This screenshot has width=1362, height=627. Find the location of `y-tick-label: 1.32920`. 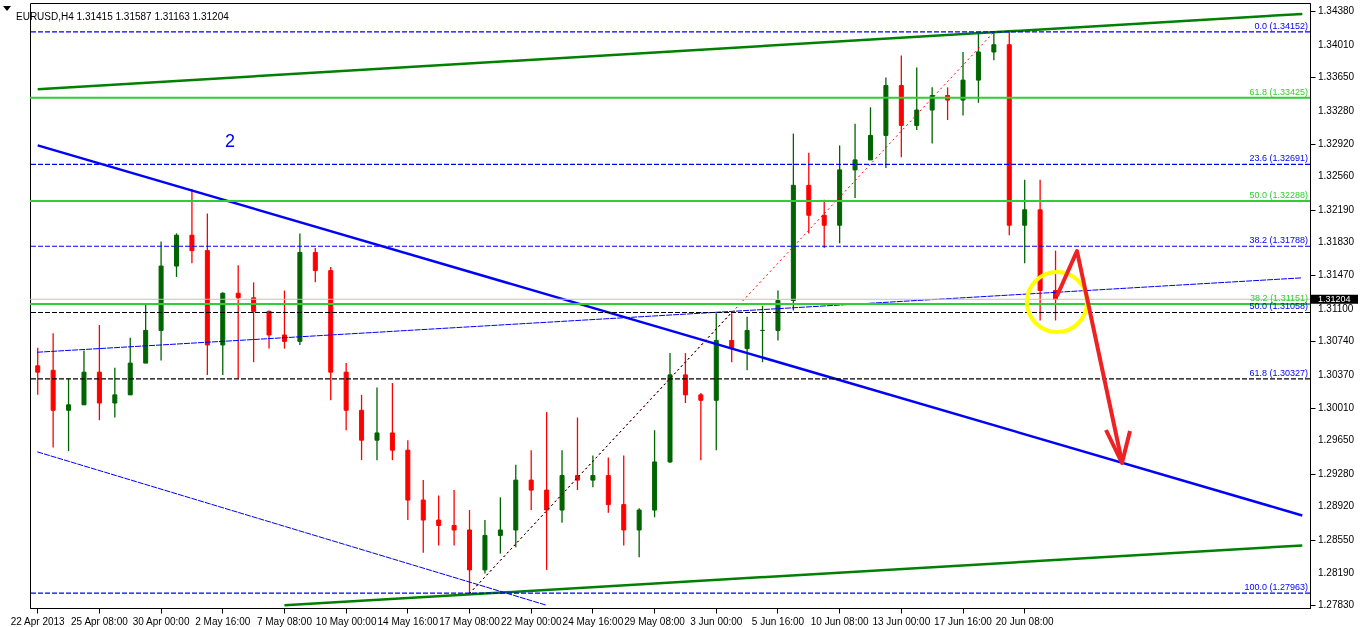

y-tick-label: 1.32920 is located at coordinates (1336, 143).